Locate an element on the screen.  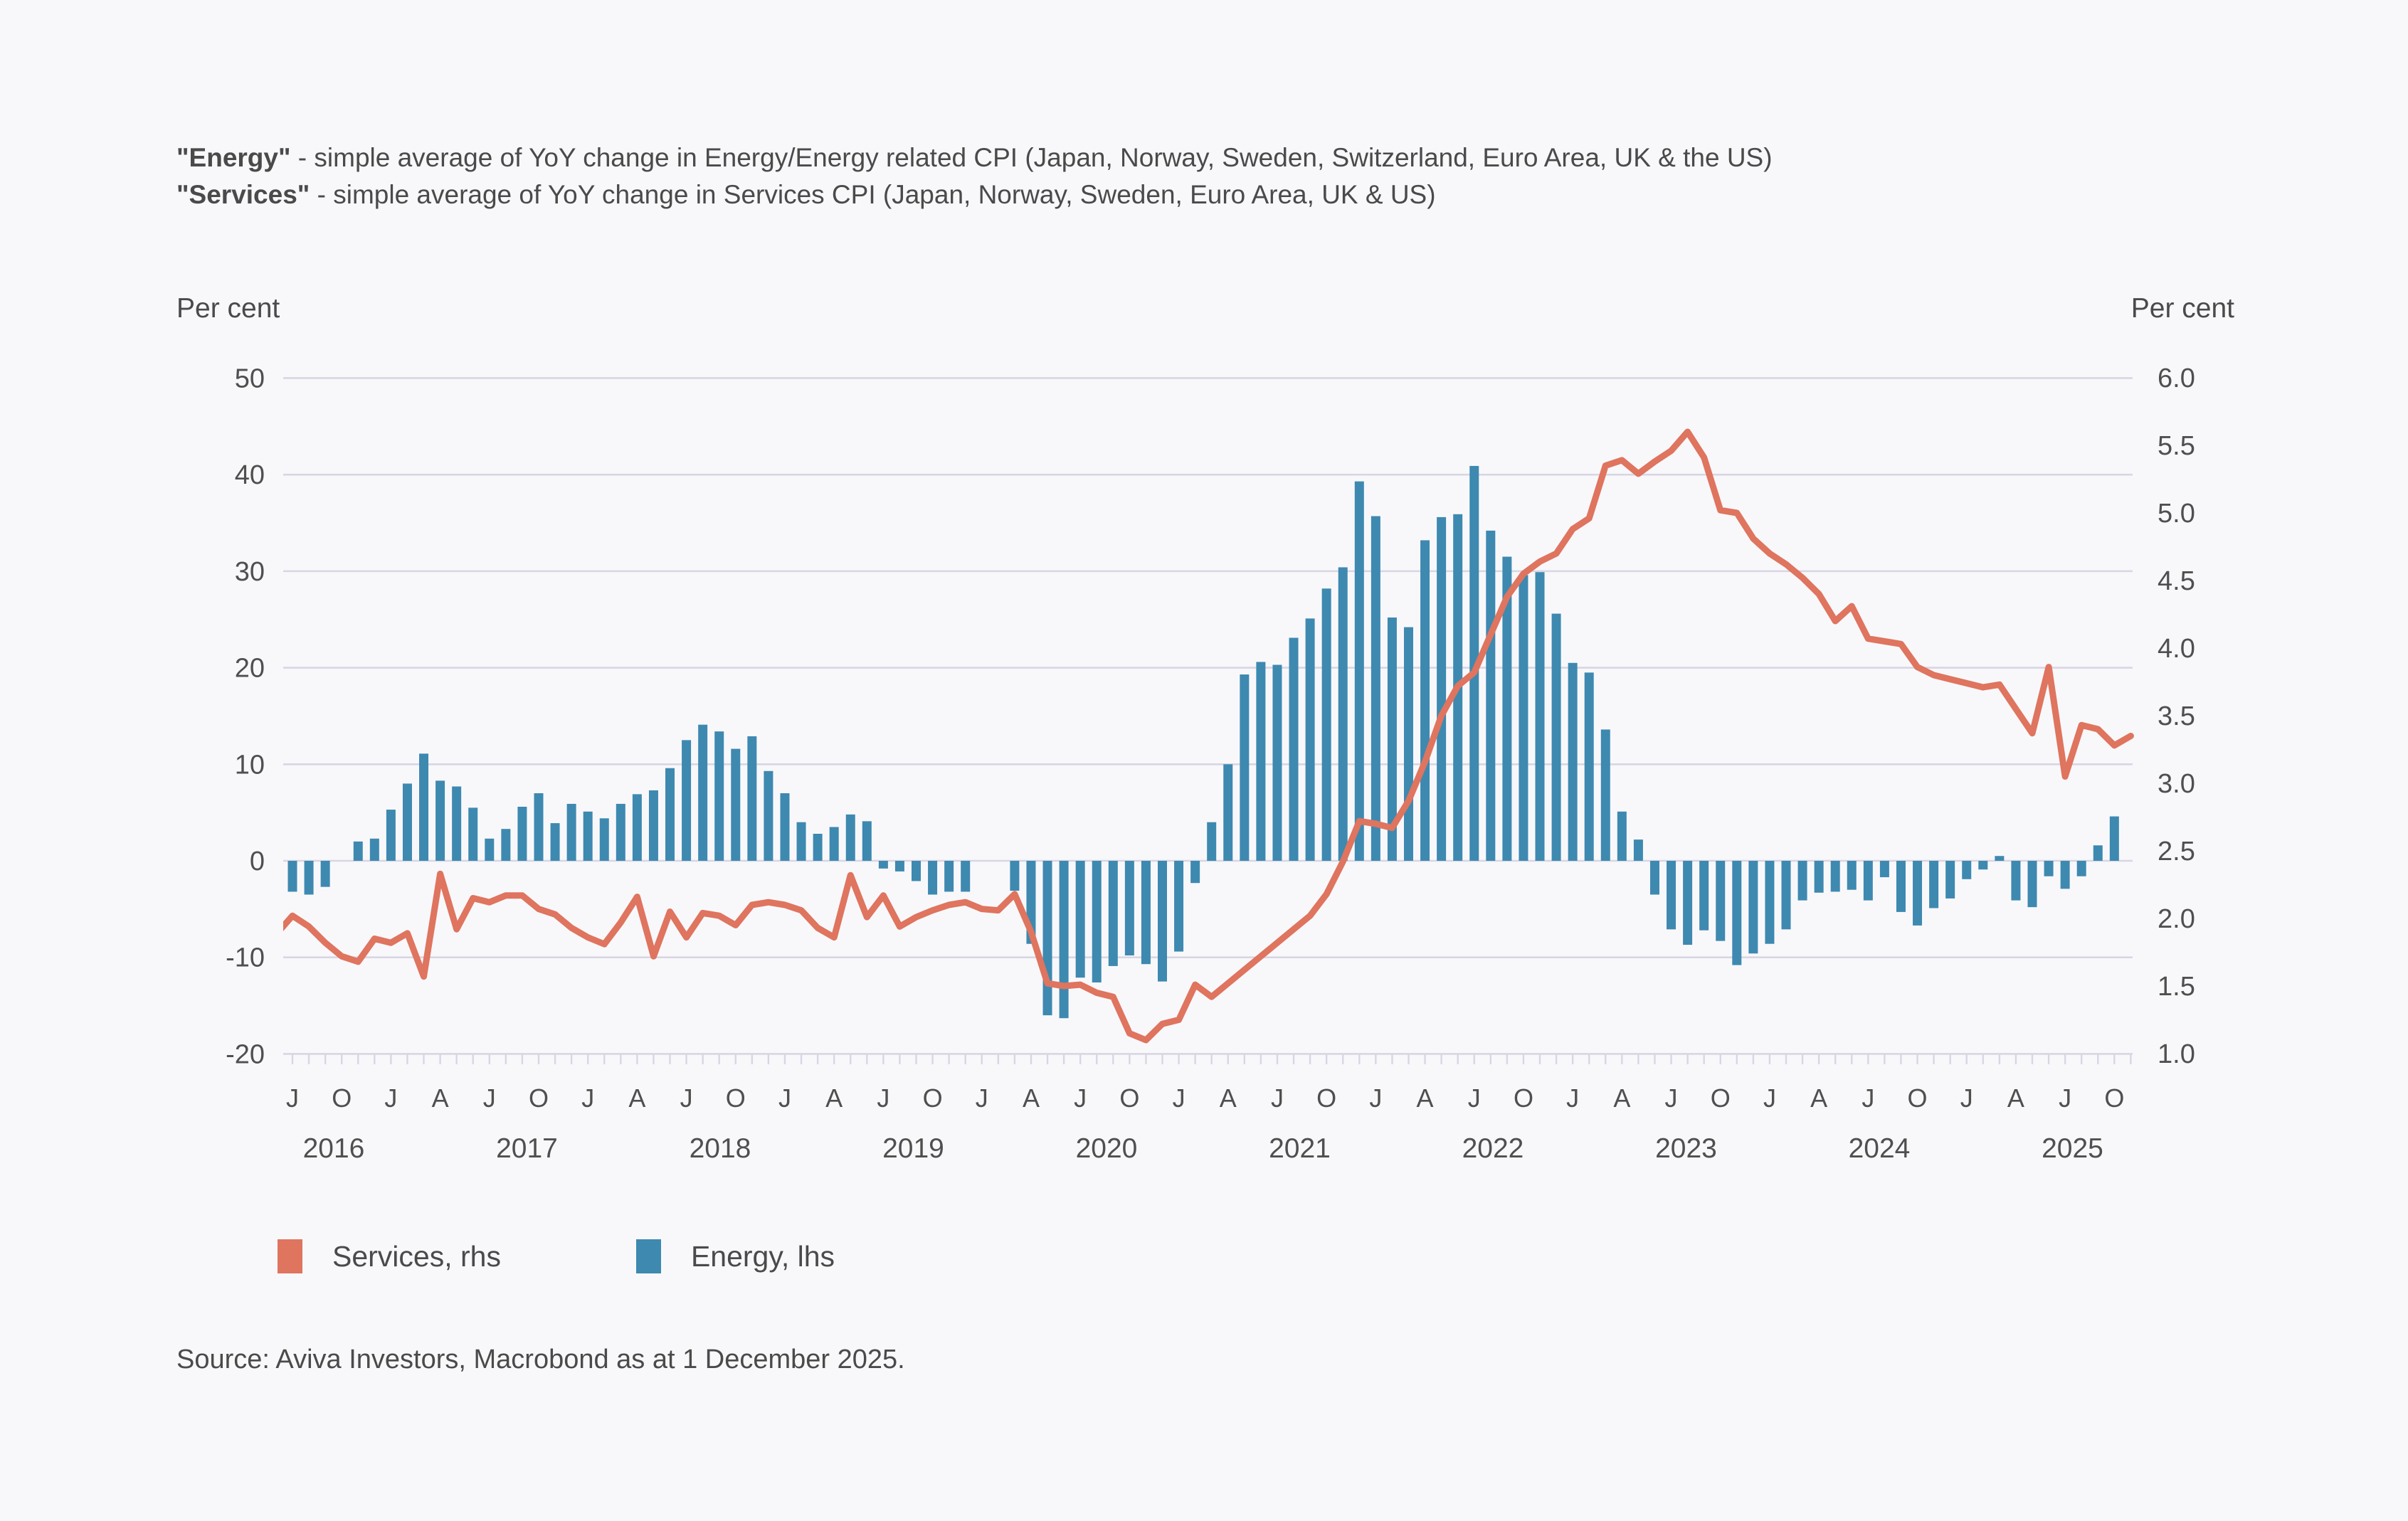
right-axis-tick: 3.5 is located at coordinates (2176, 716).